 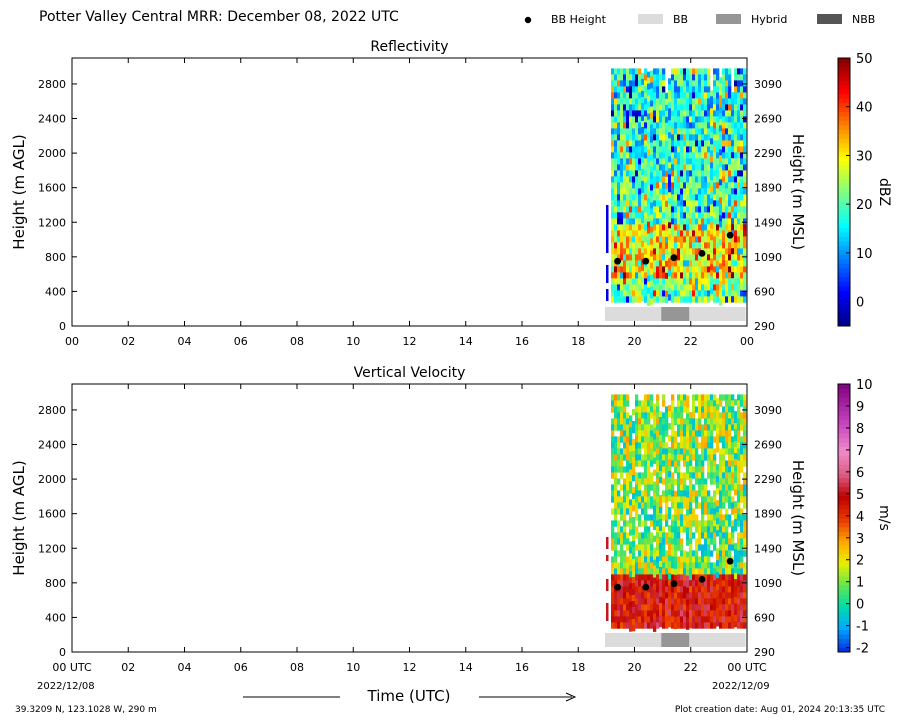 What do you see at coordinates (860, 473) in the screenshot?
I see `colorbar-tick-label: 6` at bounding box center [860, 473].